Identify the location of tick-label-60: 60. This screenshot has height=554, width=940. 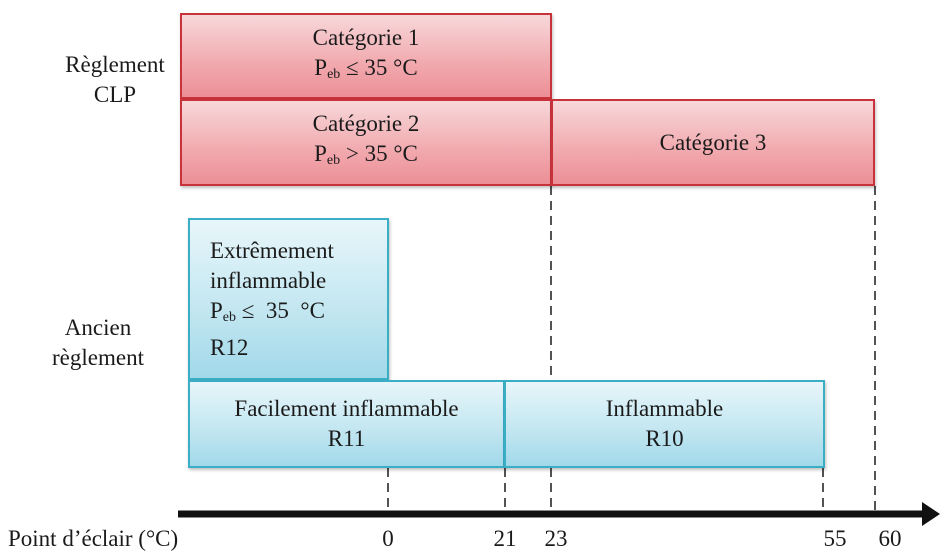
(890, 538).